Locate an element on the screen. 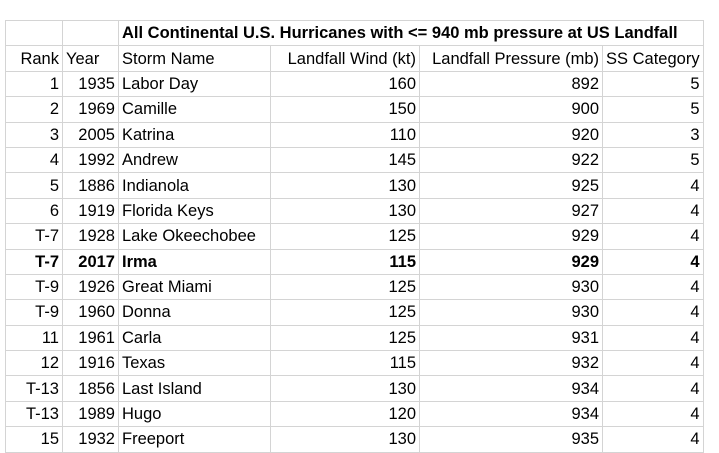 The width and height of the screenshot is (719, 453). cell-landfall-wind: 150 is located at coordinates (345, 109).